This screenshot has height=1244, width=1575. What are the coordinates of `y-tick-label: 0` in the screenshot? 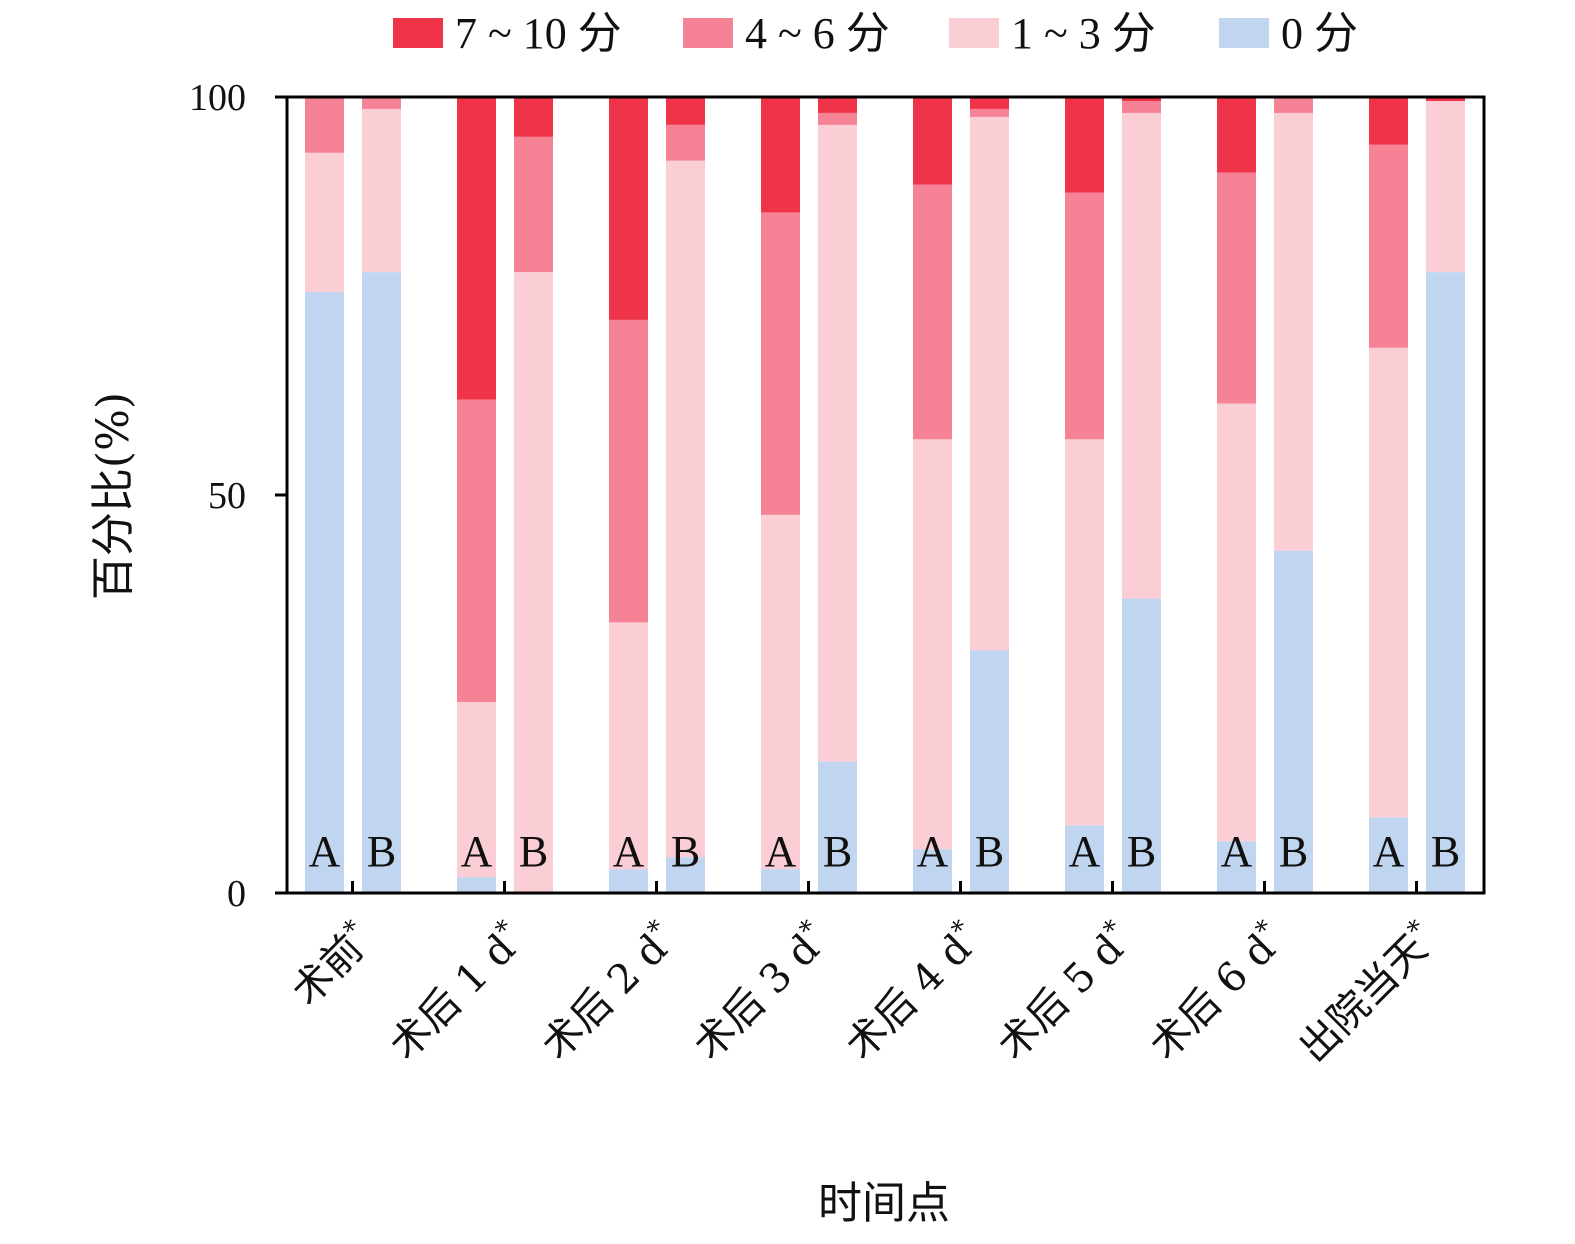 It's located at (236, 894).